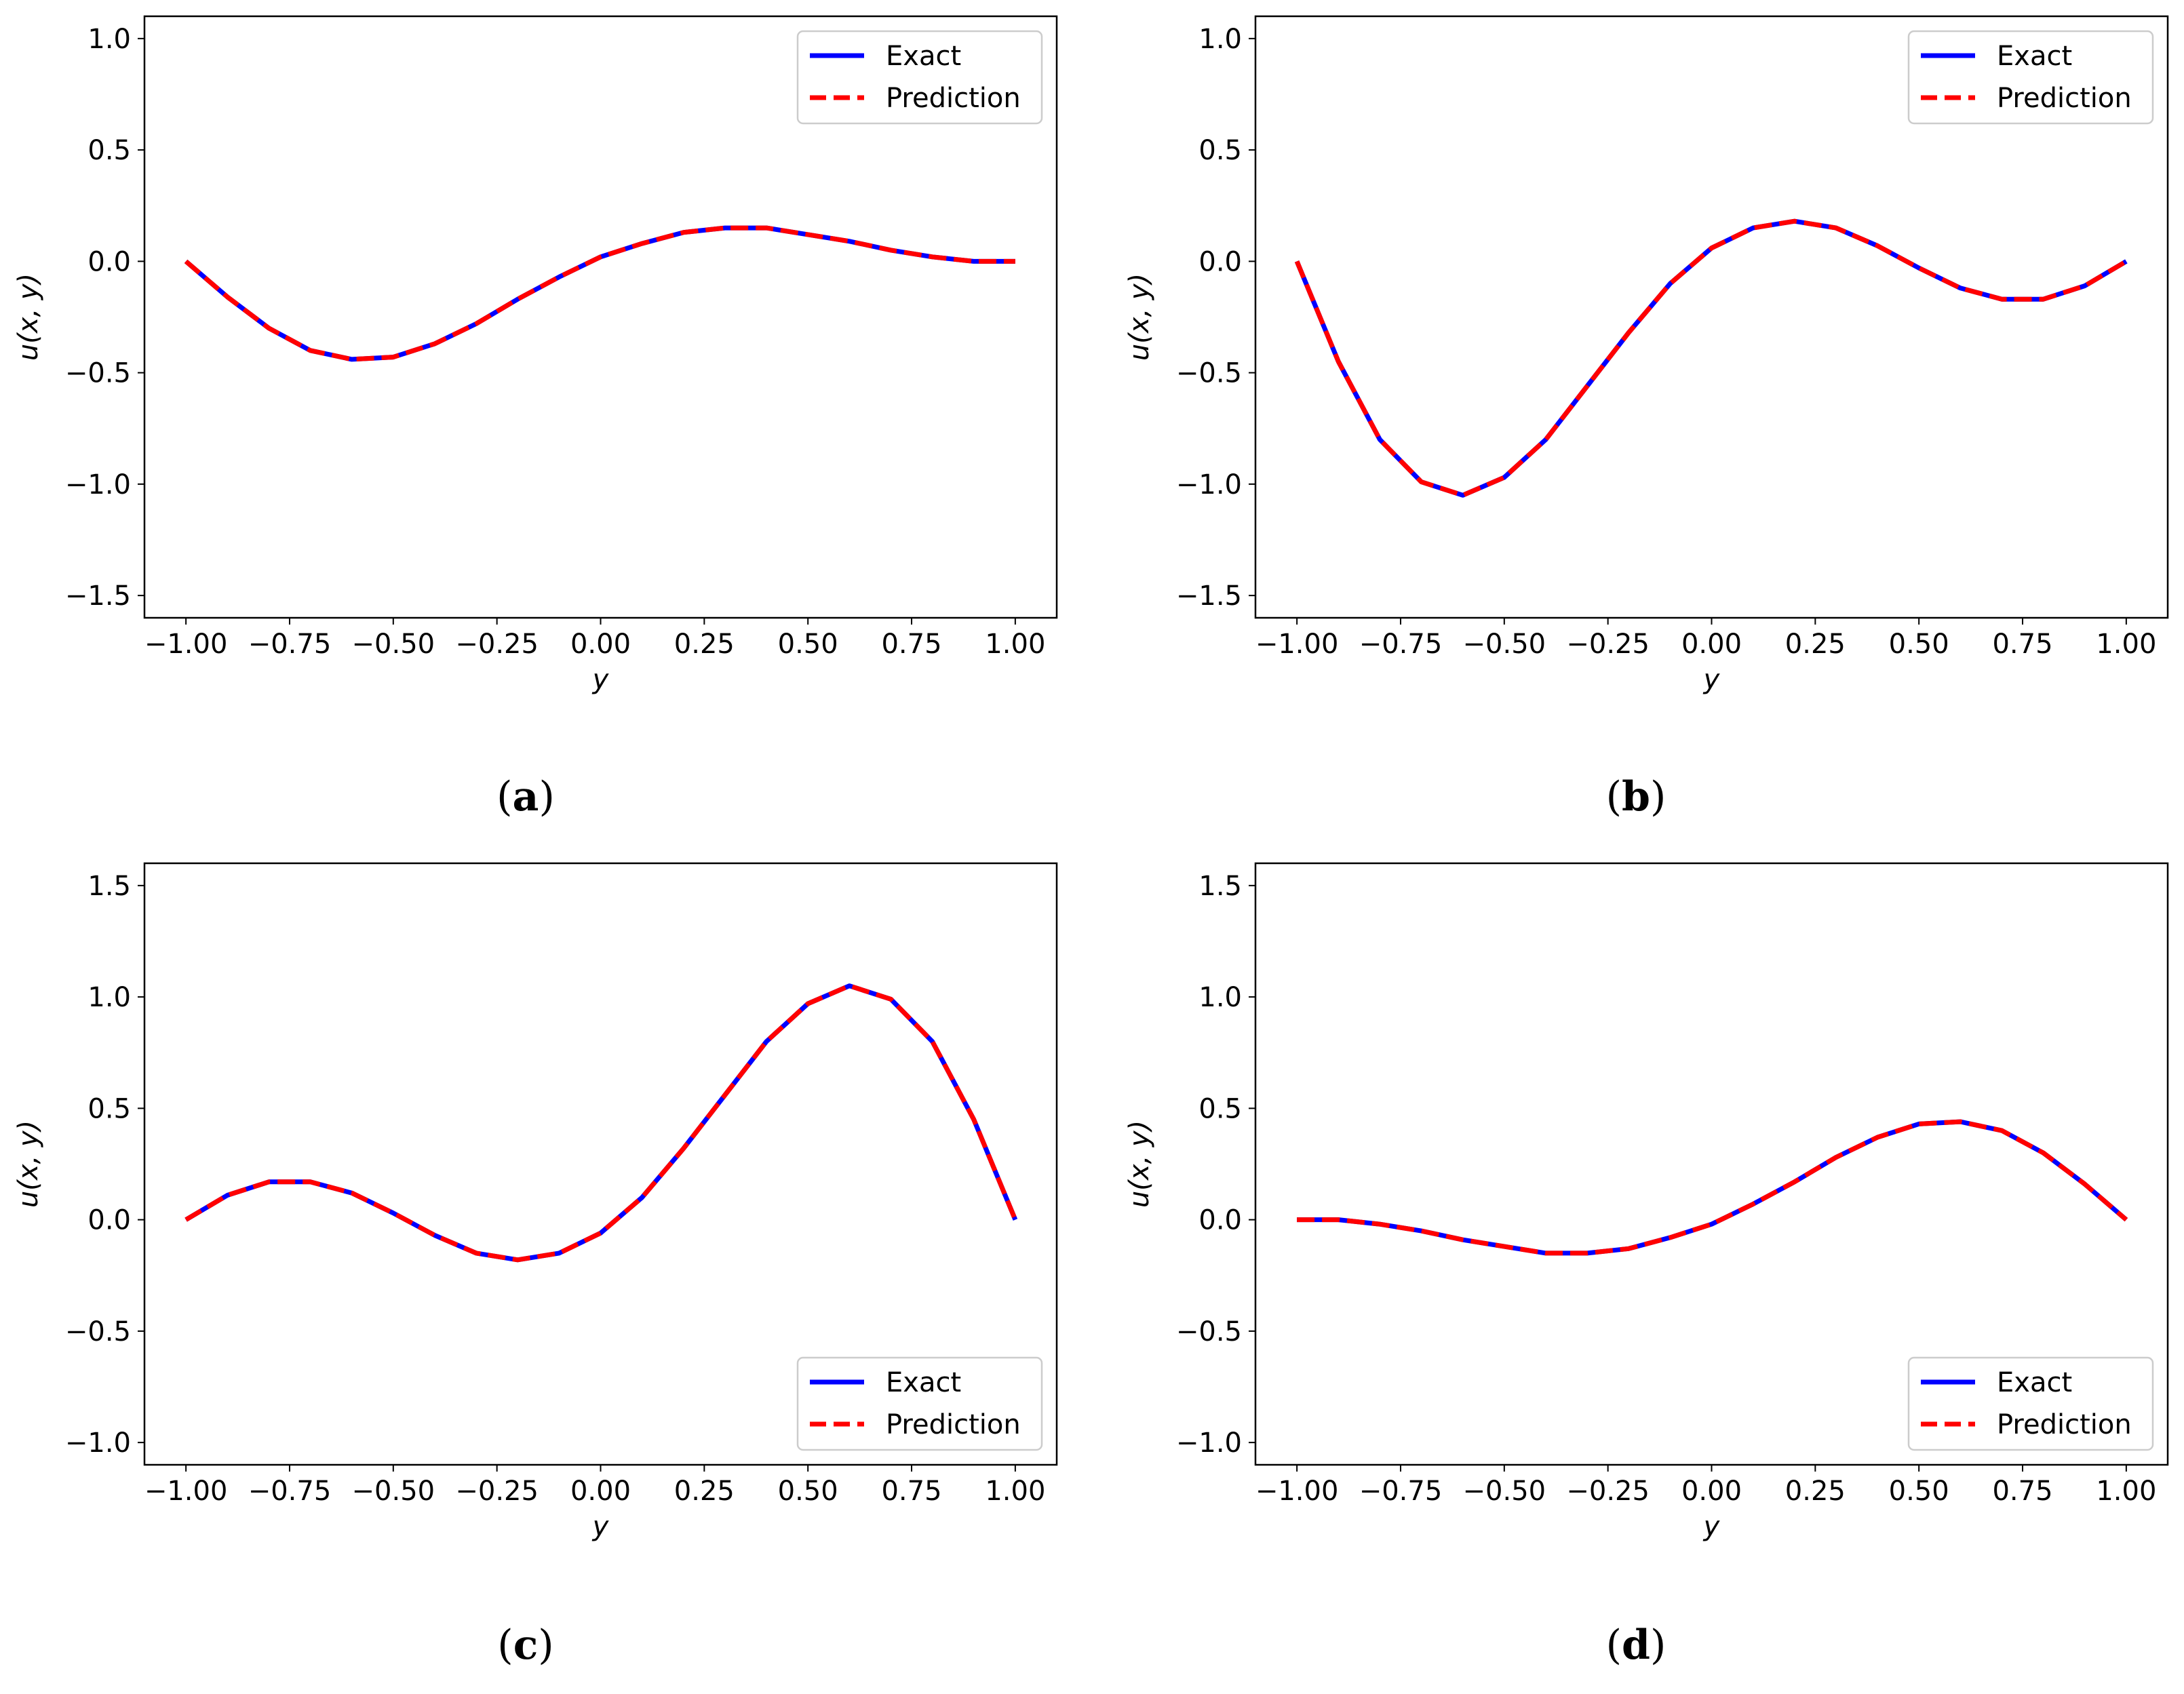 The width and height of the screenshot is (2184, 1694). Describe the element at coordinates (525, 797) in the screenshot. I see `panel-caption: (a)` at that location.